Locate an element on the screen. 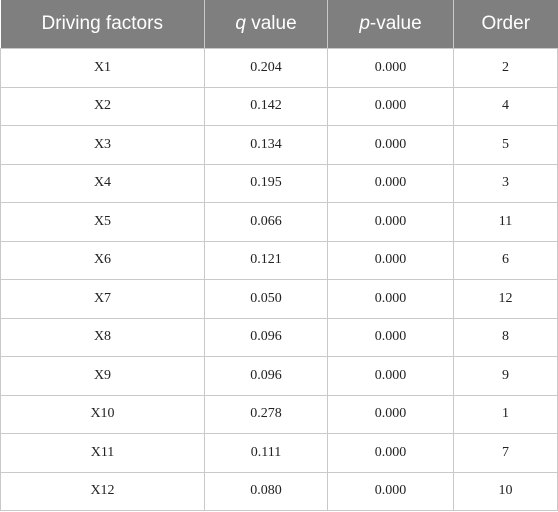  driving-factor-cell: X4 is located at coordinates (102, 183).